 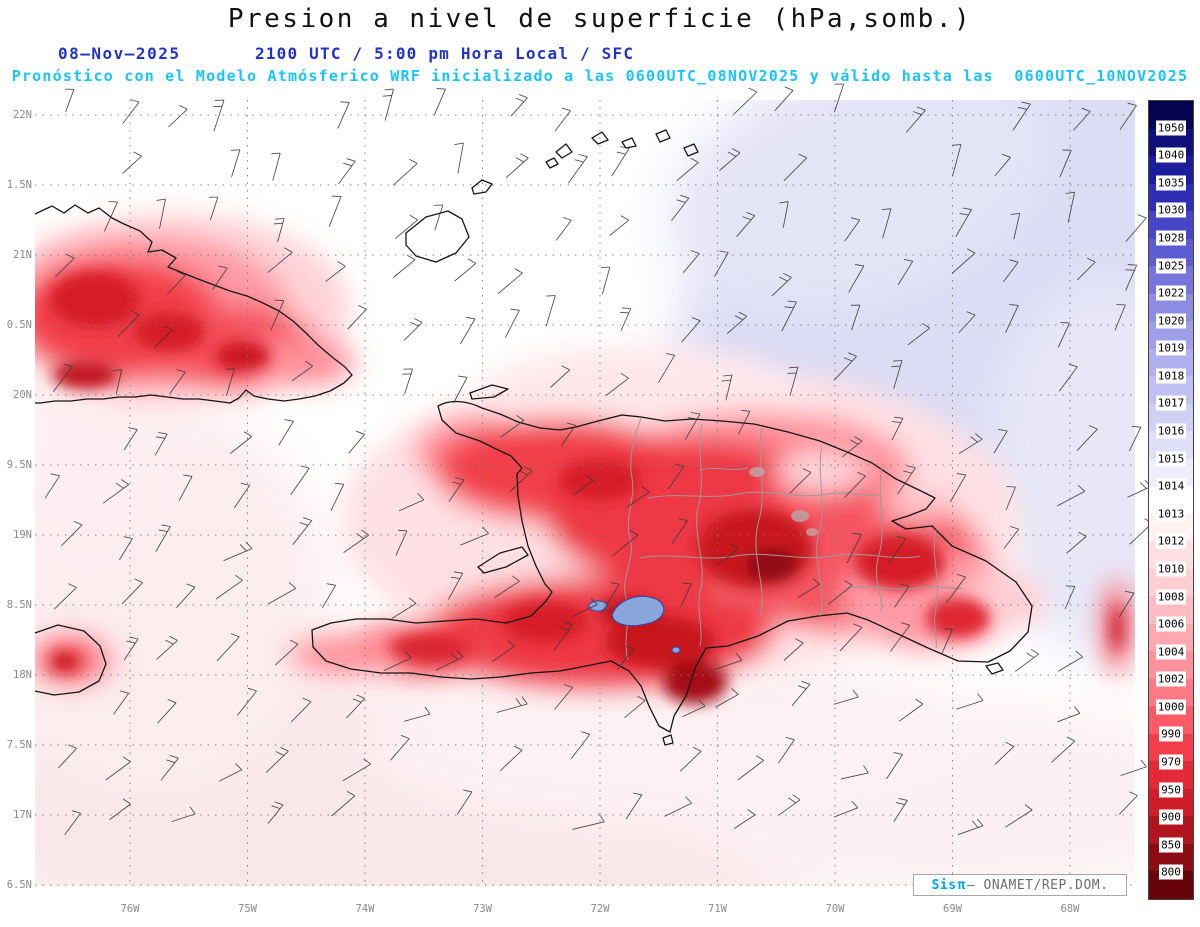 I want to click on lon-label: 68W, so click(x=1070, y=909).